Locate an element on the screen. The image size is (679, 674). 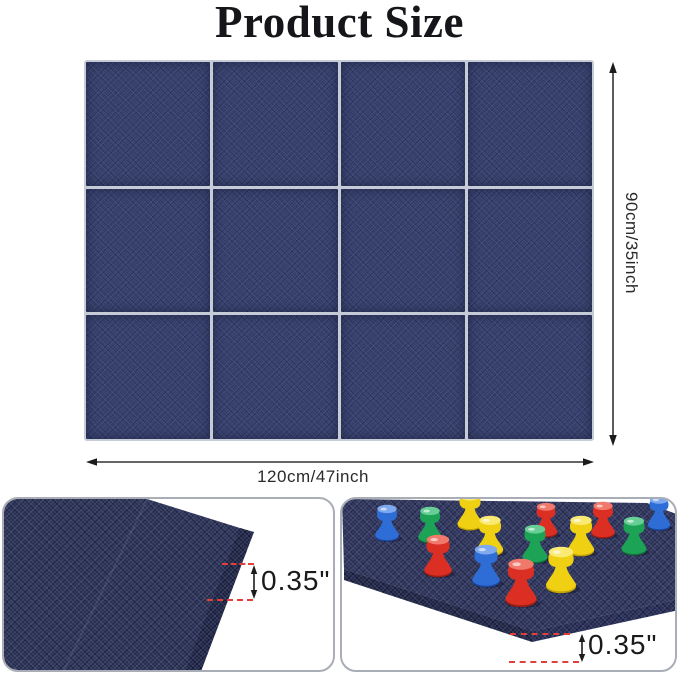
closeup-push-pins-photo: 0.35" is located at coordinates (508, 584).